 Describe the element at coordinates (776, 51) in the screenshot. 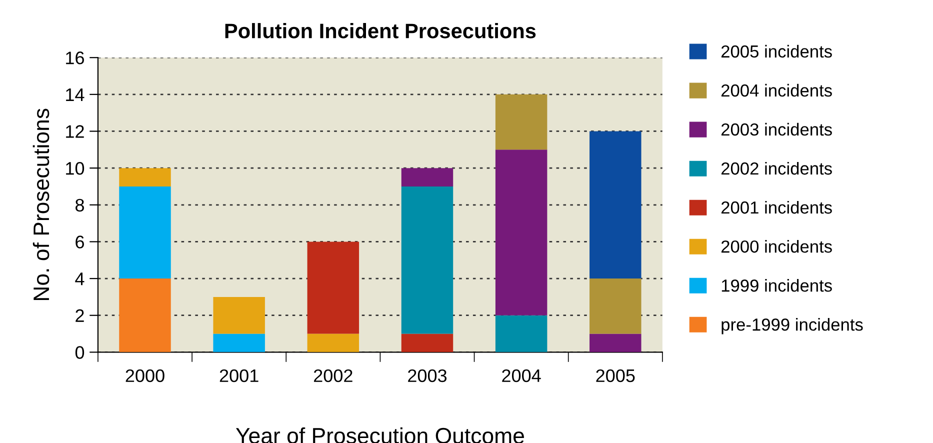

I see `legend-label: 2005 incidents` at that location.